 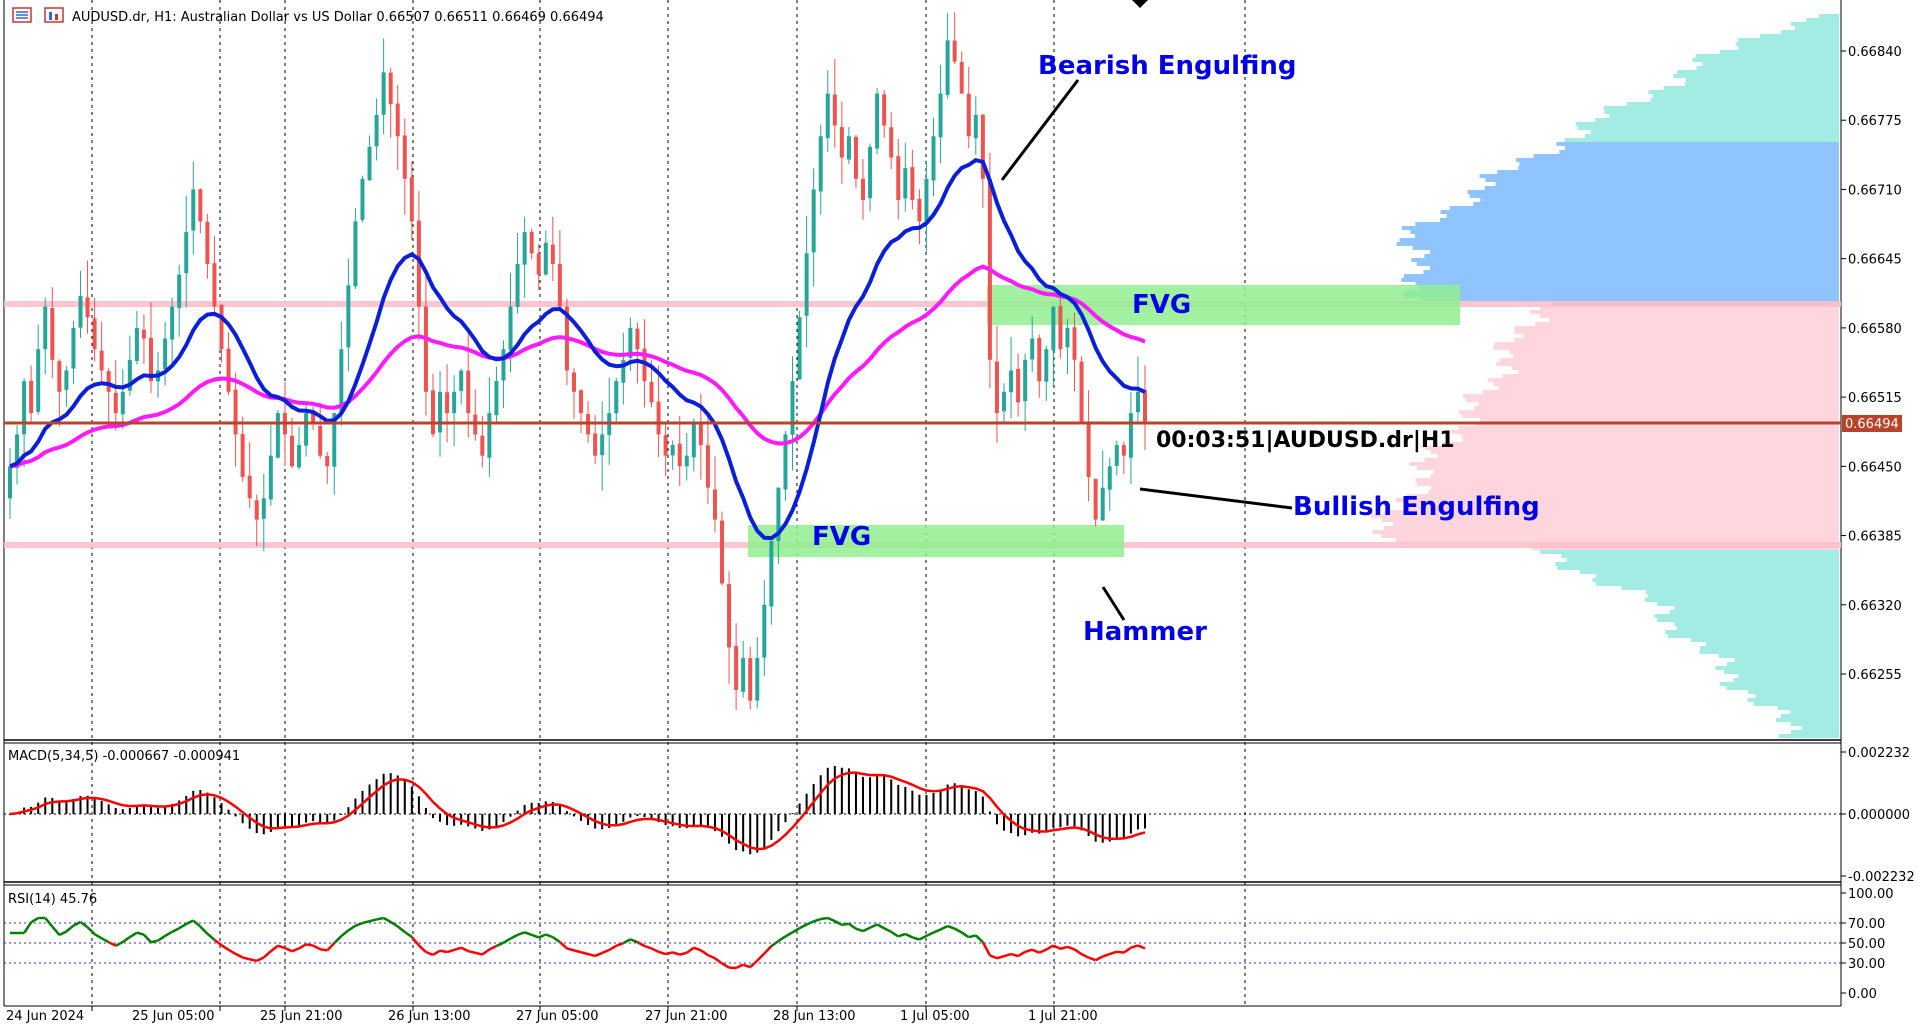 I want to click on slow-moving-average, so click(x=577, y=366).